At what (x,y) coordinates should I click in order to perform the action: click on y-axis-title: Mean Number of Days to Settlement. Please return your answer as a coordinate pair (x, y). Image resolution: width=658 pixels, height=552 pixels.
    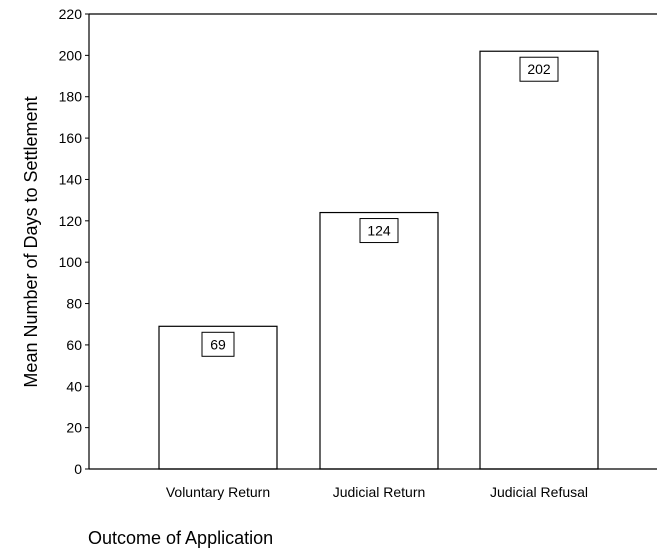
    Looking at the image, I should click on (31, 241).